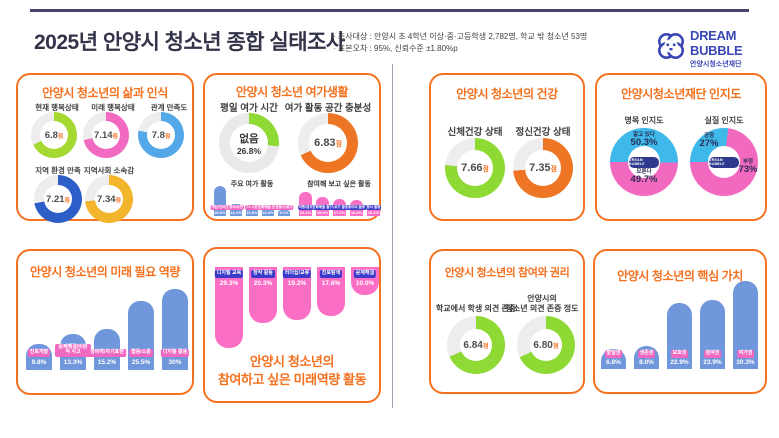  What do you see at coordinates (55, 199) in the screenshot?
I see `donut-value: 7.21` at bounding box center [55, 199].